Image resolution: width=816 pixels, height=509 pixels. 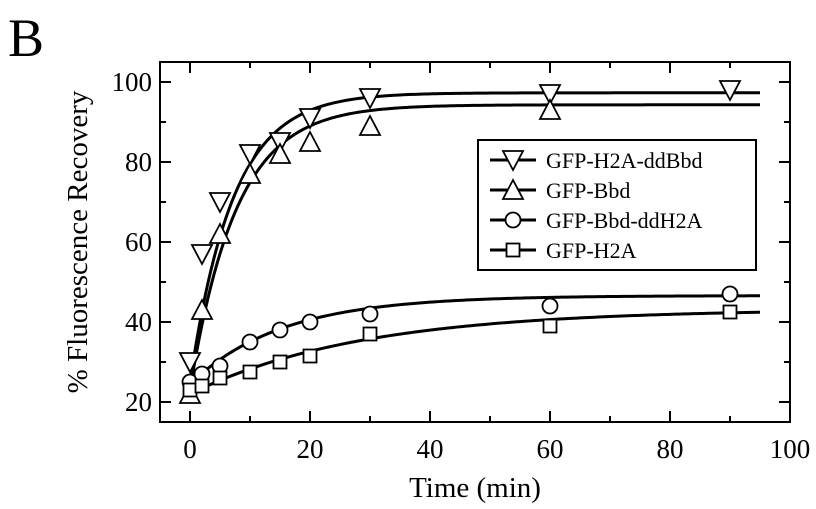 What do you see at coordinates (591, 250) in the screenshot?
I see `legend-label: GFP-H2A` at bounding box center [591, 250].